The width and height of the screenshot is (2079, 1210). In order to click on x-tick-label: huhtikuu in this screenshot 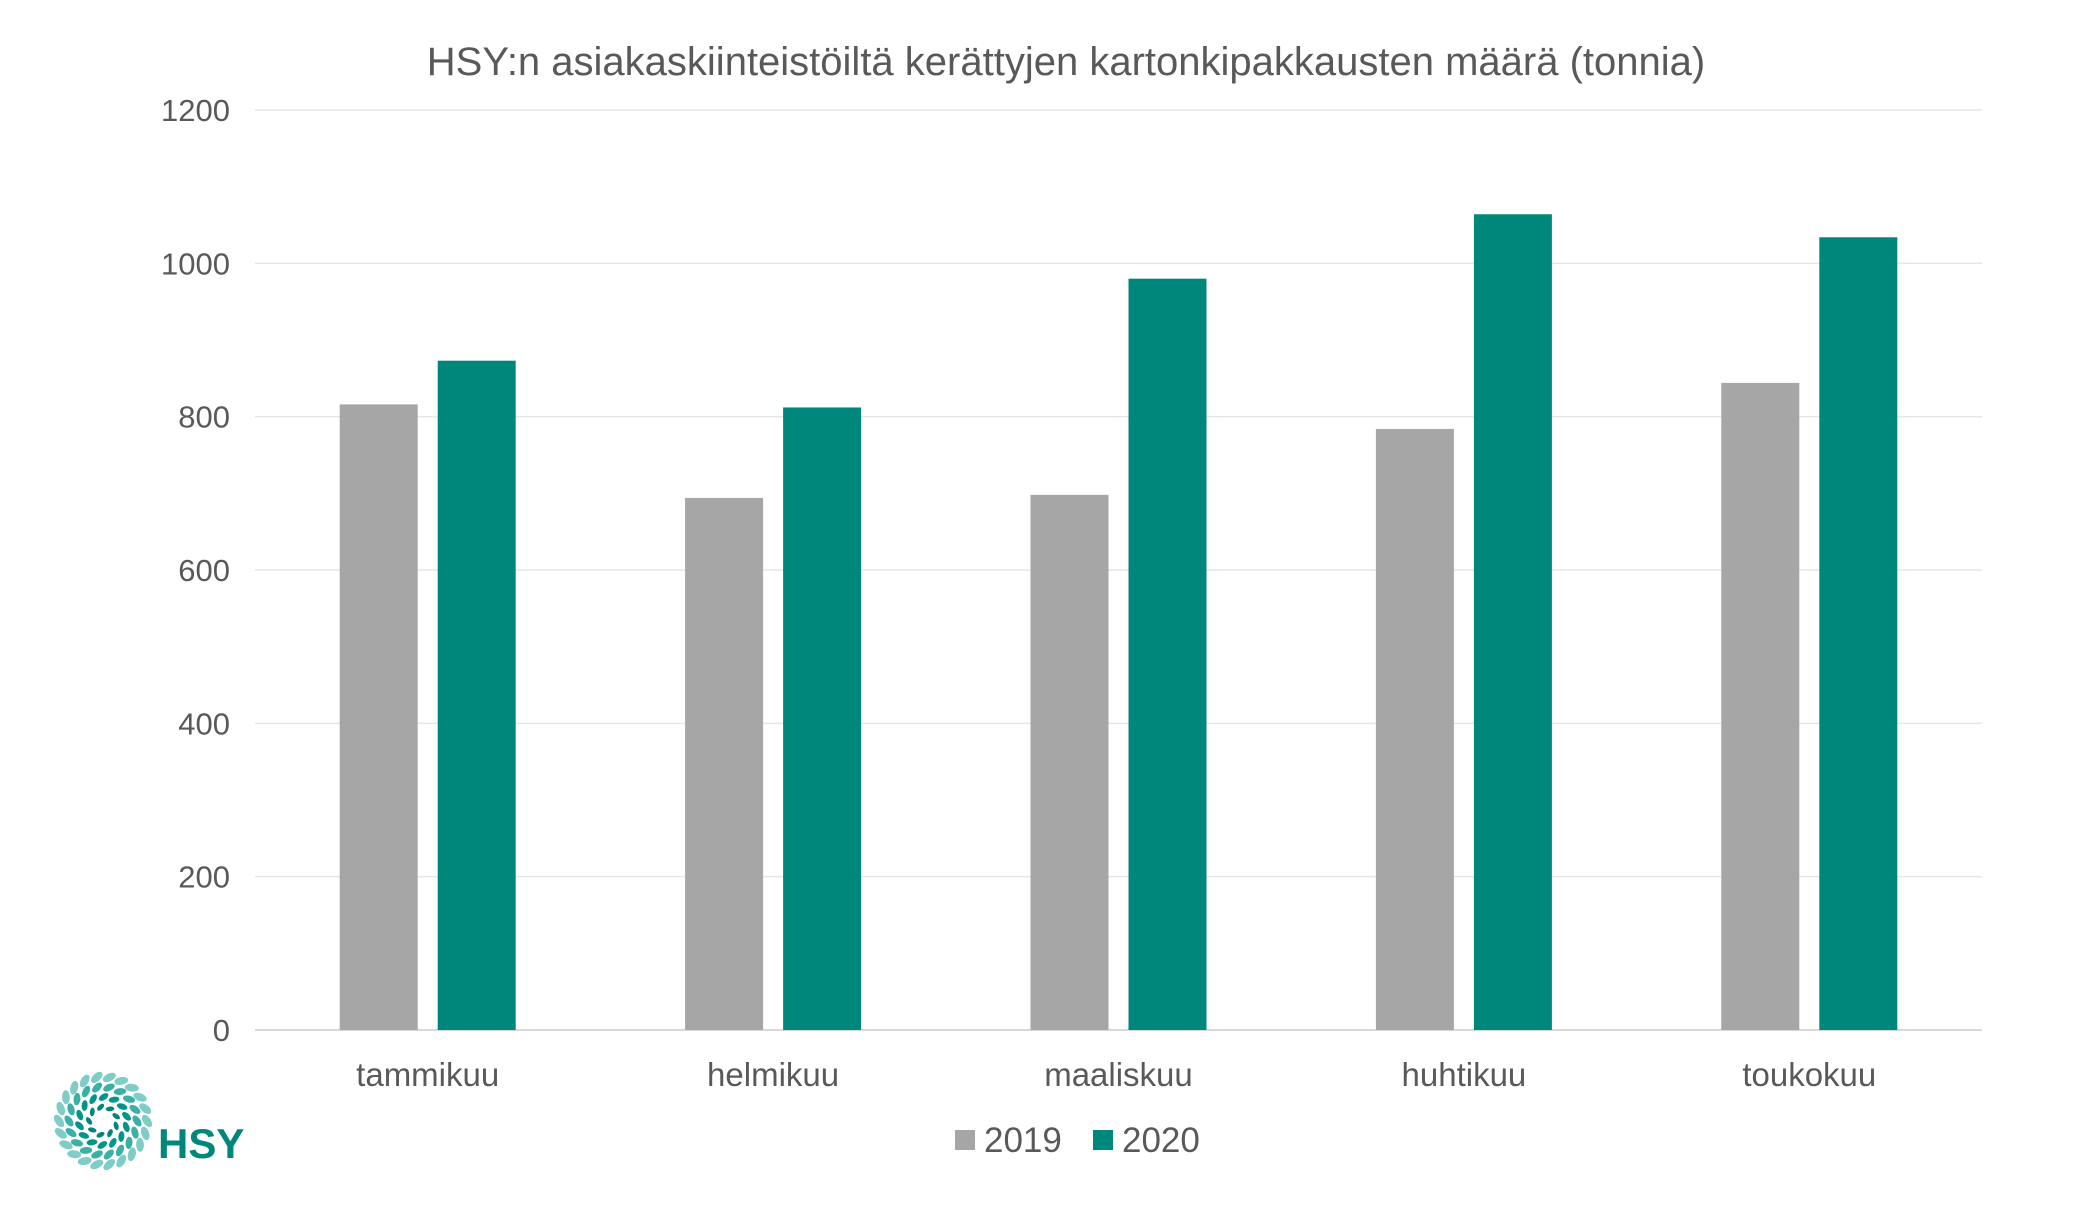, I will do `click(1464, 1074)`.